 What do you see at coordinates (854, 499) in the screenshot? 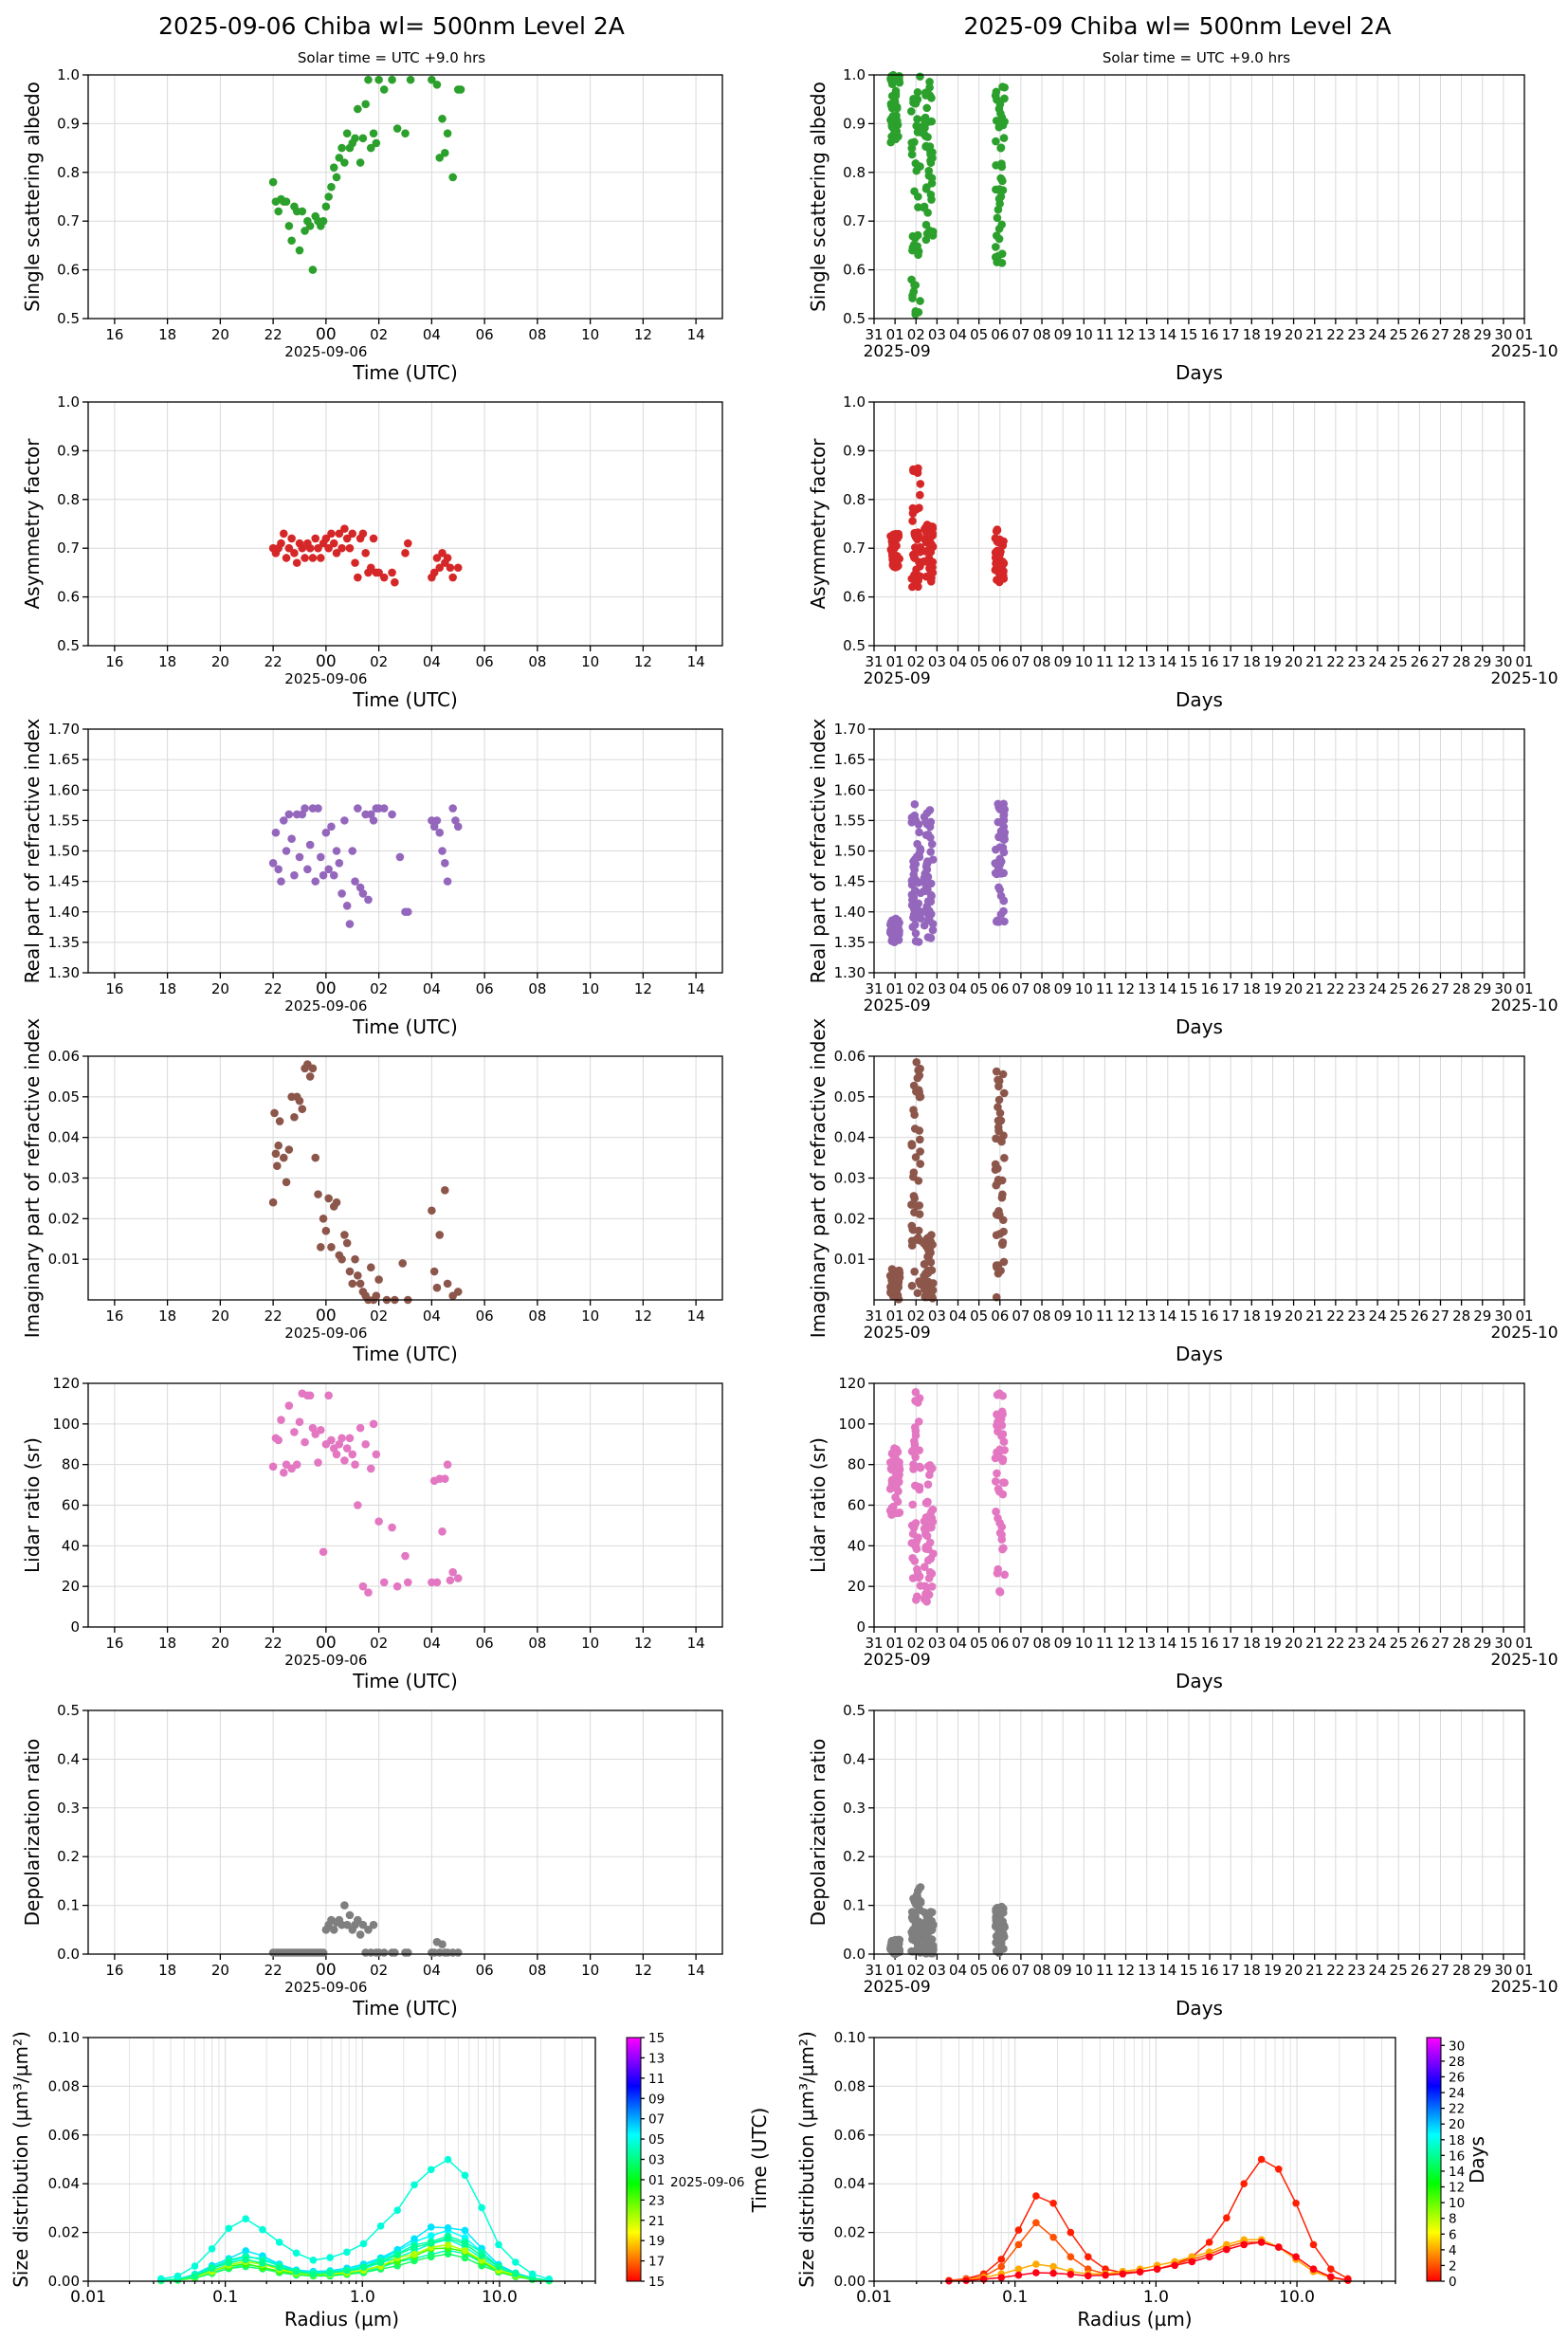
I see `y-tick-label: 0.8` at bounding box center [854, 499].